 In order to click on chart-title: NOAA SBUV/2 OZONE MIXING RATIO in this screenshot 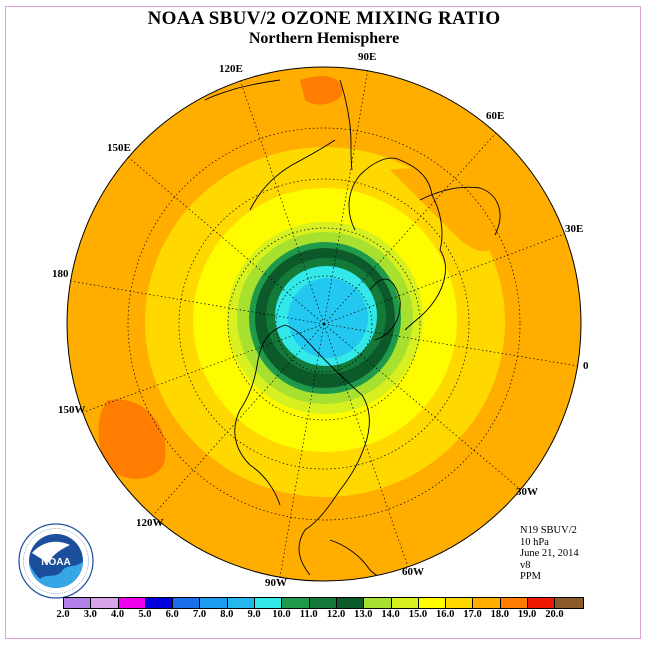, I will do `click(324, 18)`.